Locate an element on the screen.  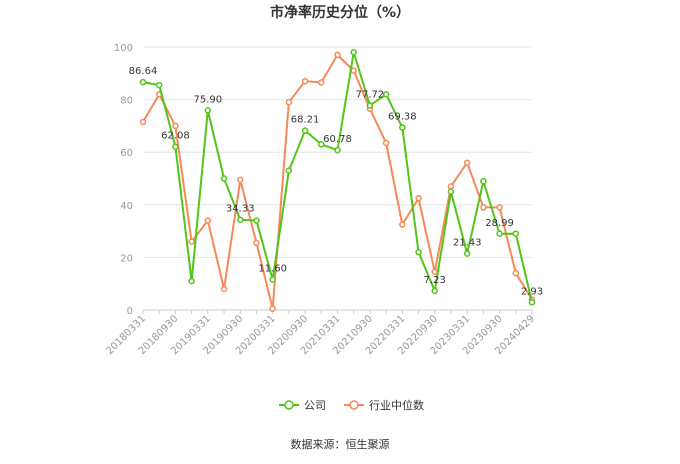
data-label: 62.08 is located at coordinates (175, 136).